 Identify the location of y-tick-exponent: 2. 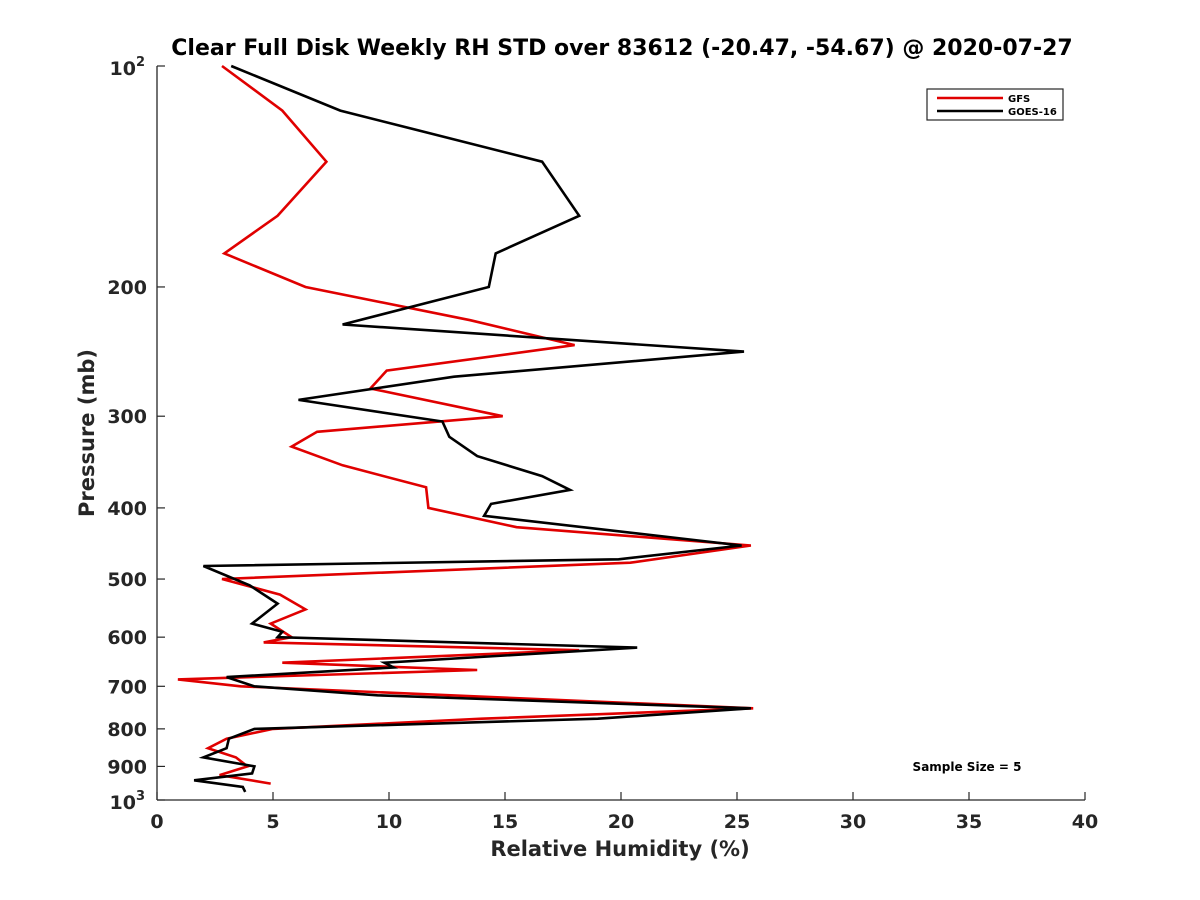
(140, 62).